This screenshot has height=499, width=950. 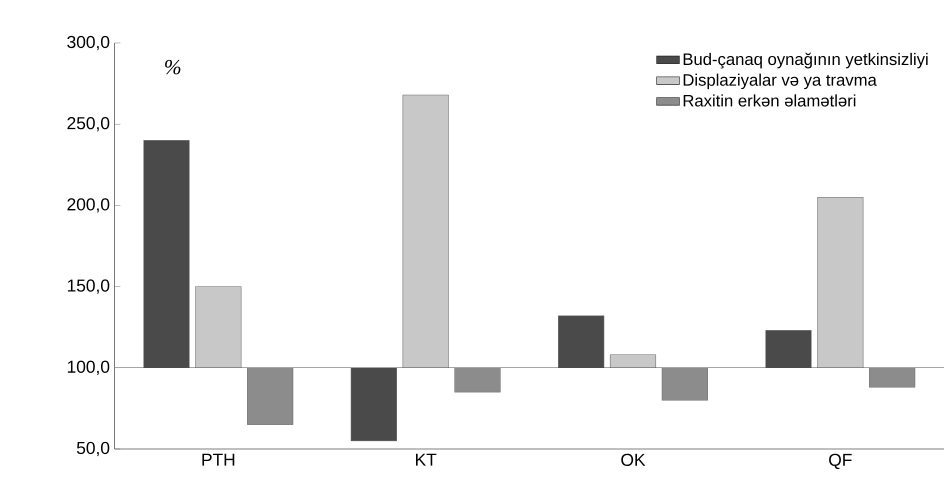 I want to click on x-tick-label: QF, so click(x=840, y=462).